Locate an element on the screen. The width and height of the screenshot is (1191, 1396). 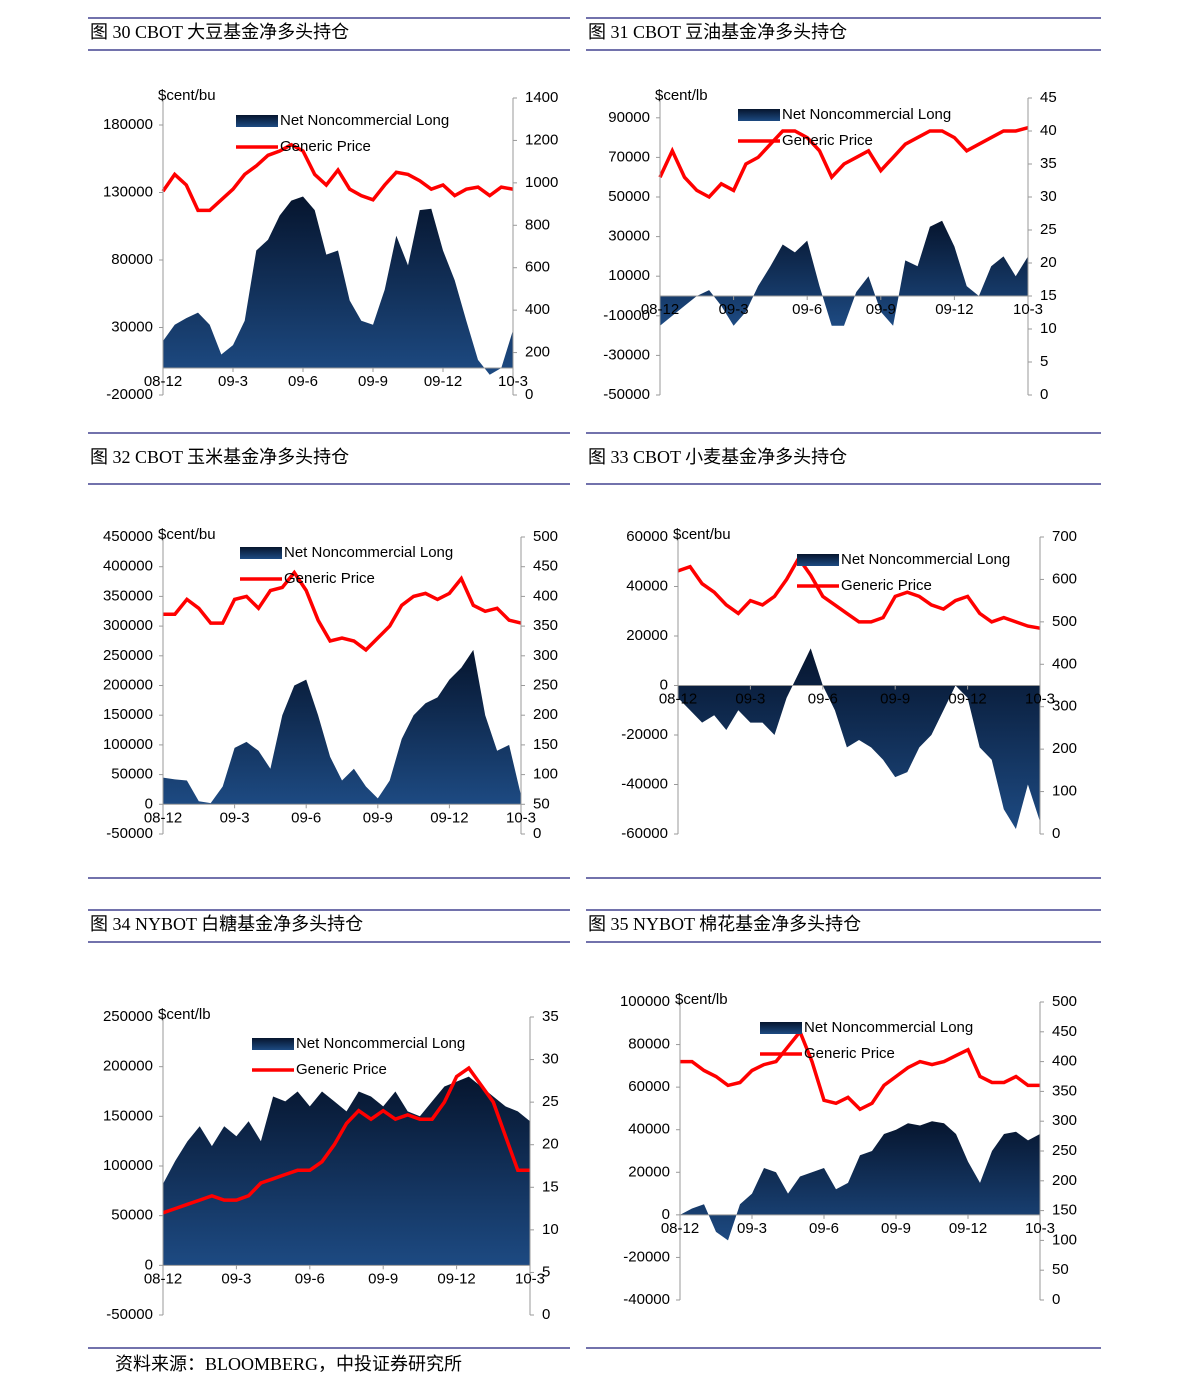
y2-tick-label: 800 is located at coordinates (537, 224).